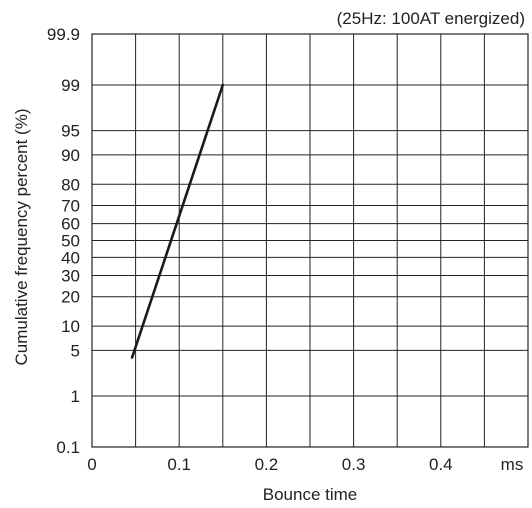 The image size is (532, 508). Describe the element at coordinates (354, 464) in the screenshot. I see `x-tick-label: 0.3` at that location.